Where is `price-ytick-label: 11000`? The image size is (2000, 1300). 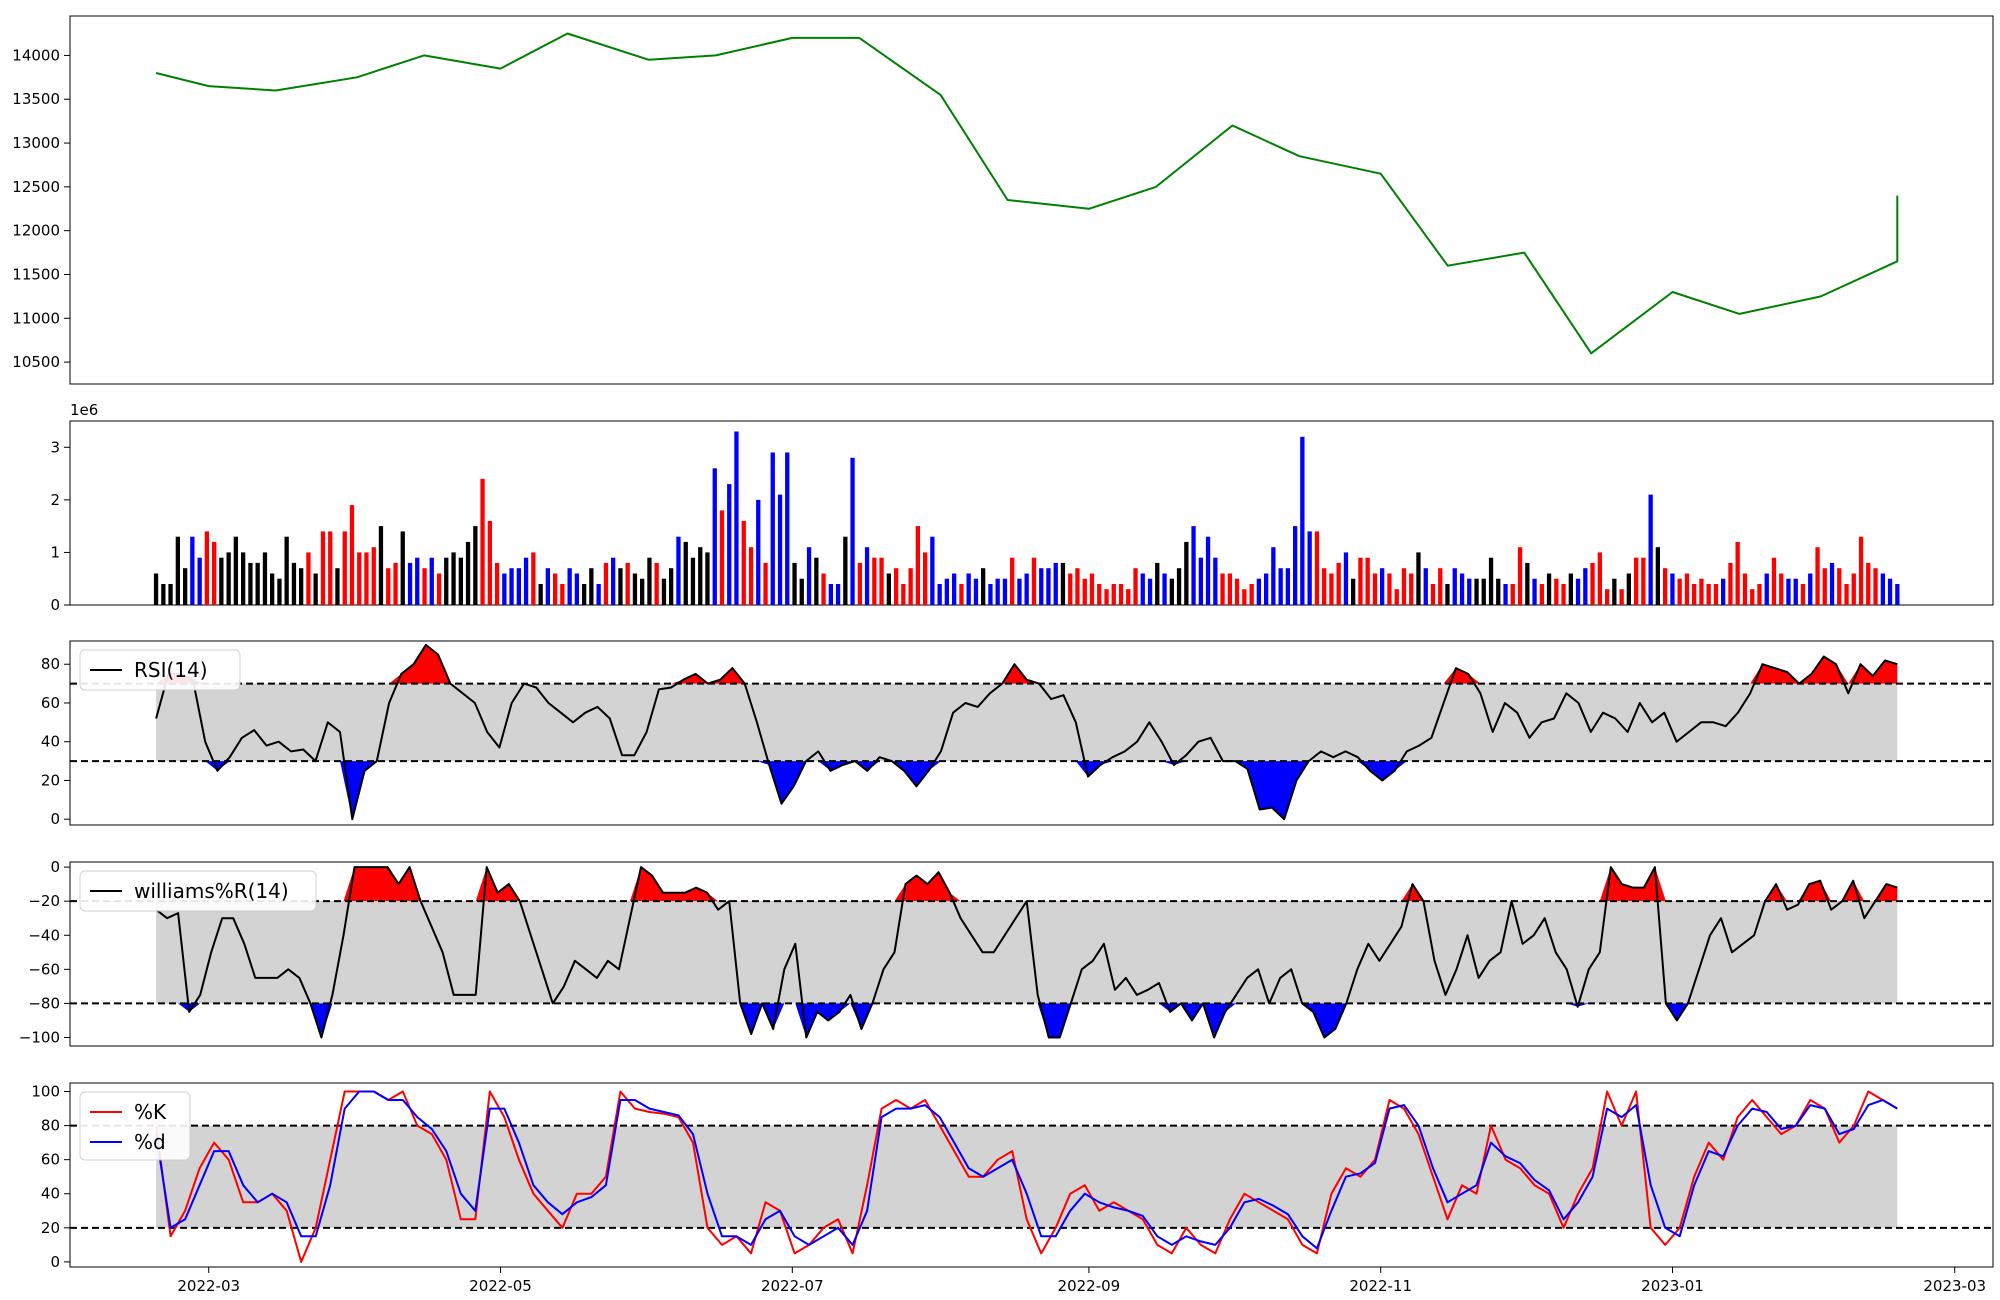 price-ytick-label: 11000 is located at coordinates (36, 318).